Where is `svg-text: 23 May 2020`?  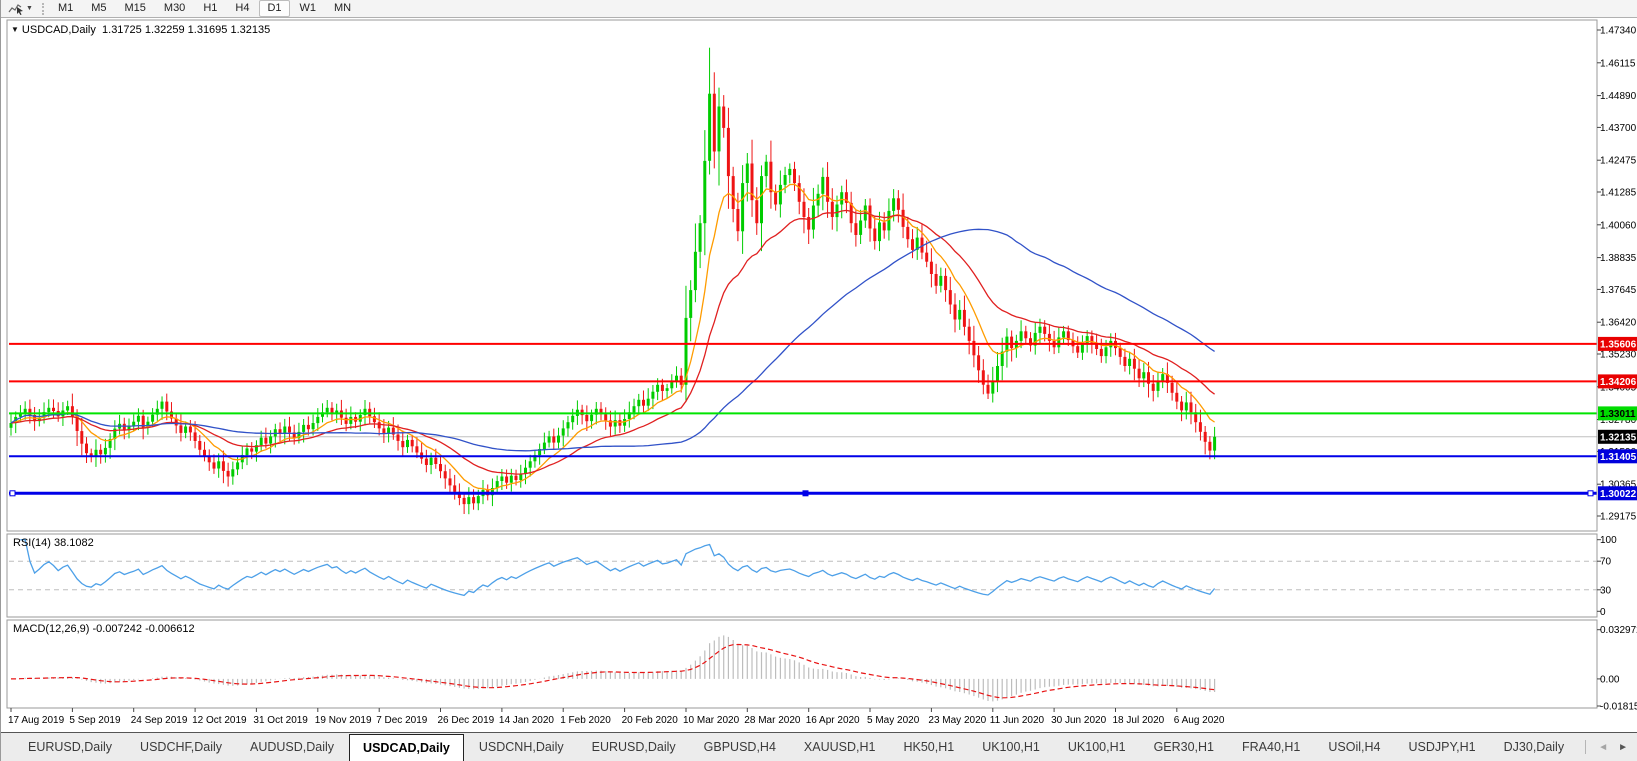
svg-text: 23 May 2020 is located at coordinates (957, 720).